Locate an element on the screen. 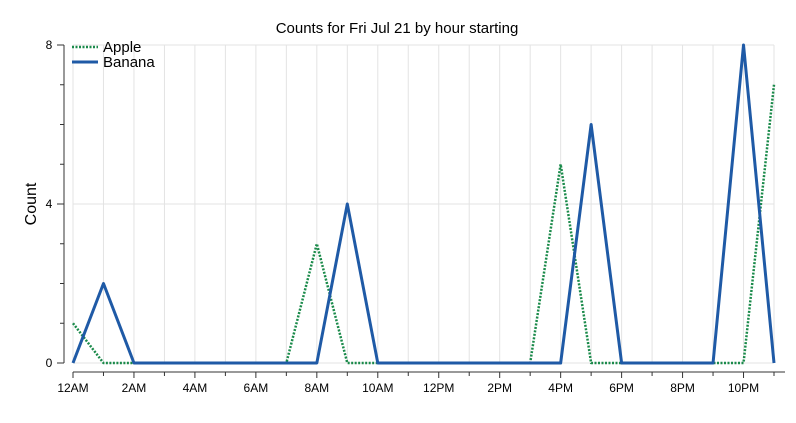 The image size is (796, 423). x-tick-label: 6AM is located at coordinates (256, 388).